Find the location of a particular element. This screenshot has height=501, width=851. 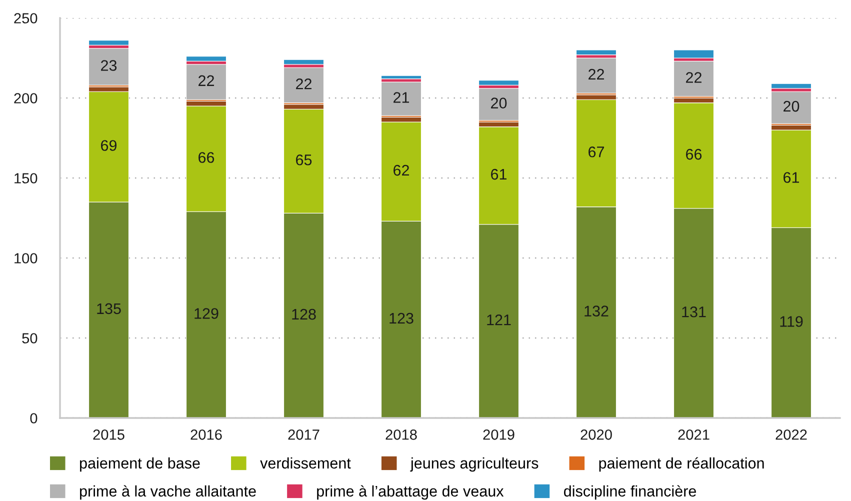

x-tick-label: 2016 is located at coordinates (206, 434).